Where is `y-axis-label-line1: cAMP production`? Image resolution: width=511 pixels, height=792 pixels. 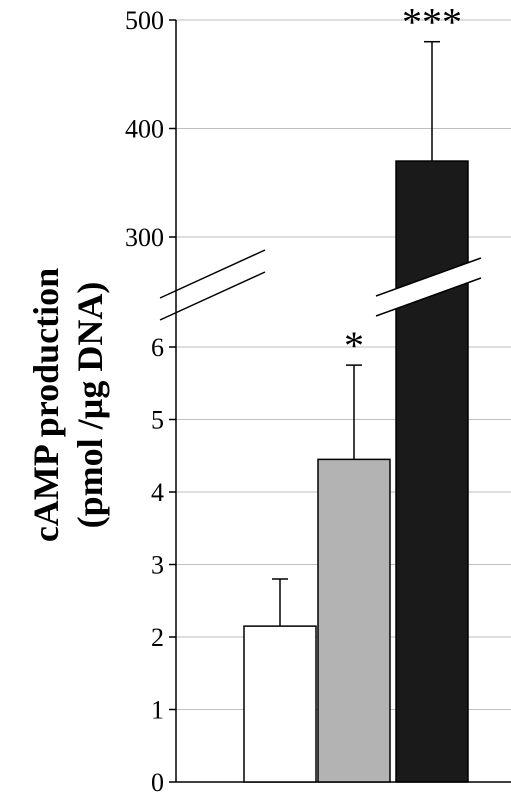 y-axis-label-line1: cAMP production is located at coordinates (46, 405).